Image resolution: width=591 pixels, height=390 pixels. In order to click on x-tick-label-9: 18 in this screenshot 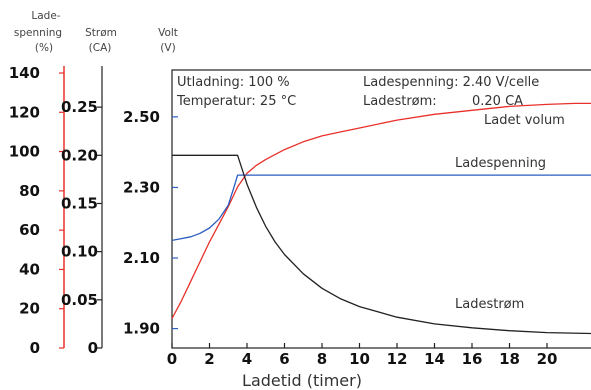, I will do `click(509, 359)`.